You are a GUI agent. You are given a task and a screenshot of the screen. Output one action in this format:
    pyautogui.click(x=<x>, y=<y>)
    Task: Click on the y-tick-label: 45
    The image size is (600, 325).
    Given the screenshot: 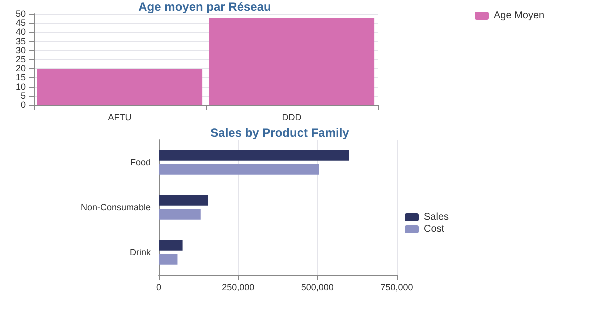 What is the action you would take?
    pyautogui.click(x=21, y=23)
    